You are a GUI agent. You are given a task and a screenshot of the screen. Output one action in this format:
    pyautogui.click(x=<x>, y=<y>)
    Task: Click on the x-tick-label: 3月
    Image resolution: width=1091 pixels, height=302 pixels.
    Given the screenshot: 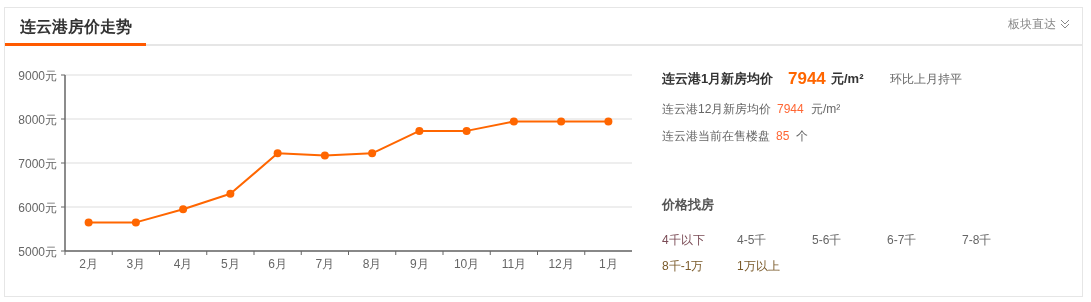 What is the action you would take?
    pyautogui.click(x=136, y=264)
    